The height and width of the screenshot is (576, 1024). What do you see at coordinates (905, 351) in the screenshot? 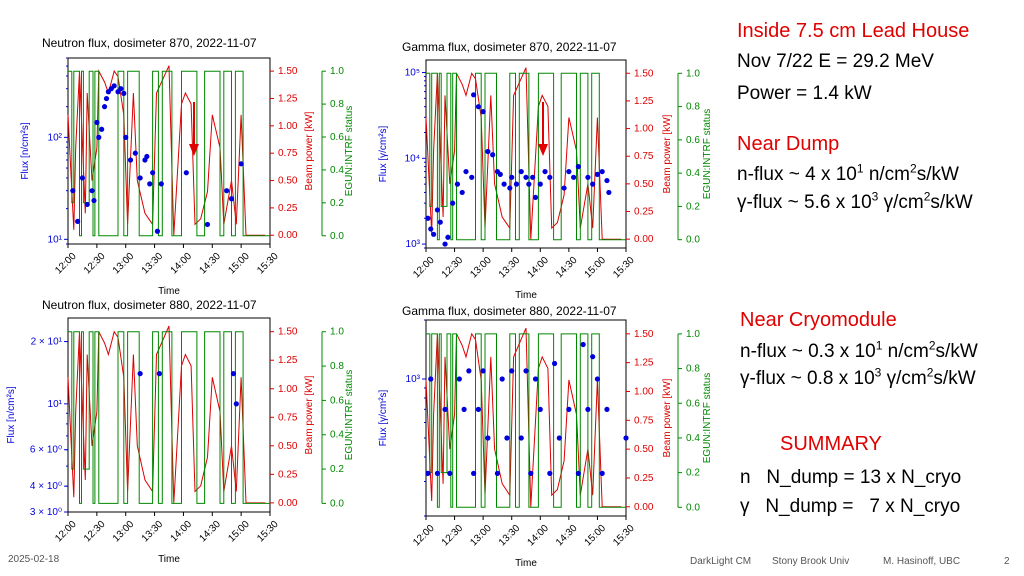
I see `nflux-unit: n/cm` at bounding box center [905, 351].